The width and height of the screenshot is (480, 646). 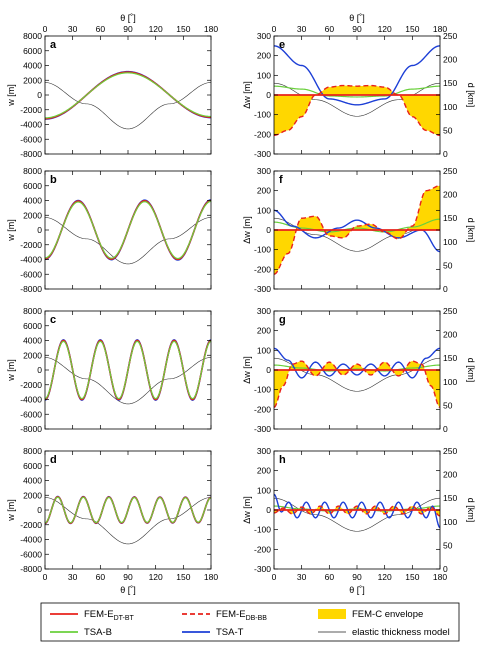 I want to click on x-axis-label-bottom: θ [˚], so click(x=128, y=590).